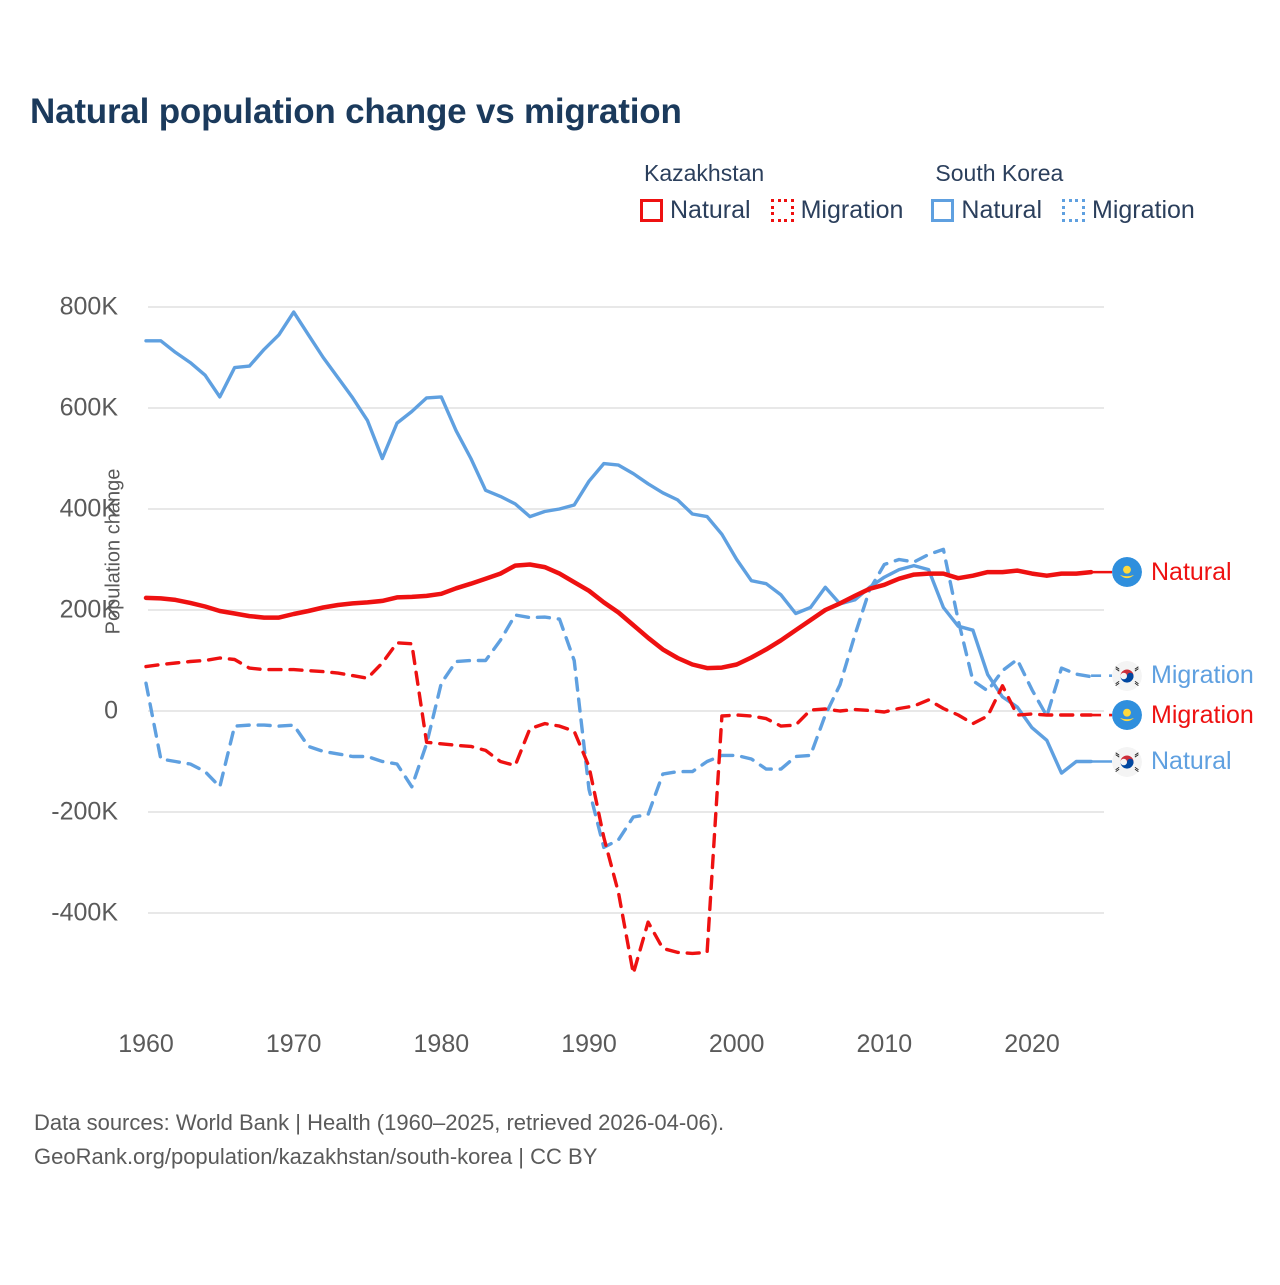  I want to click on legend-group-south-korea: South Korea Natural Migration, so click(1063, 192).